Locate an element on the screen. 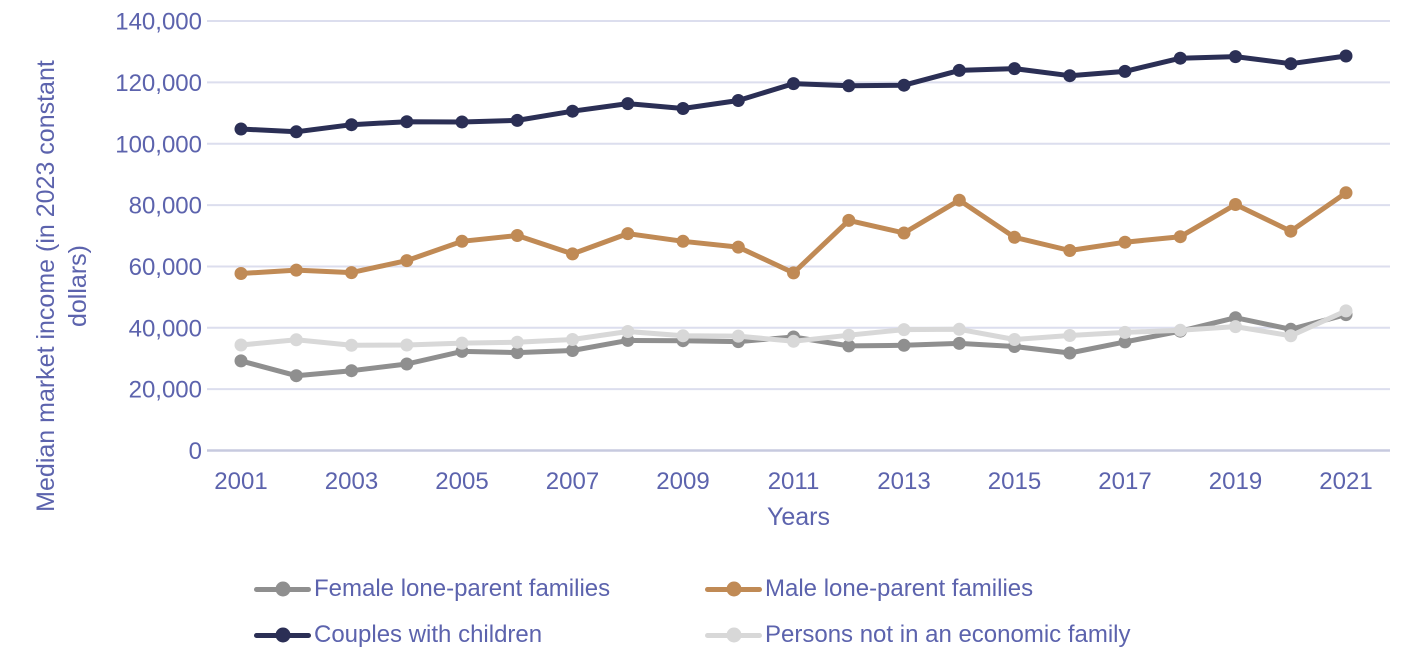 This screenshot has width=1401, height=664. data-point-male-lone-parent-families-2010 is located at coordinates (738, 247).